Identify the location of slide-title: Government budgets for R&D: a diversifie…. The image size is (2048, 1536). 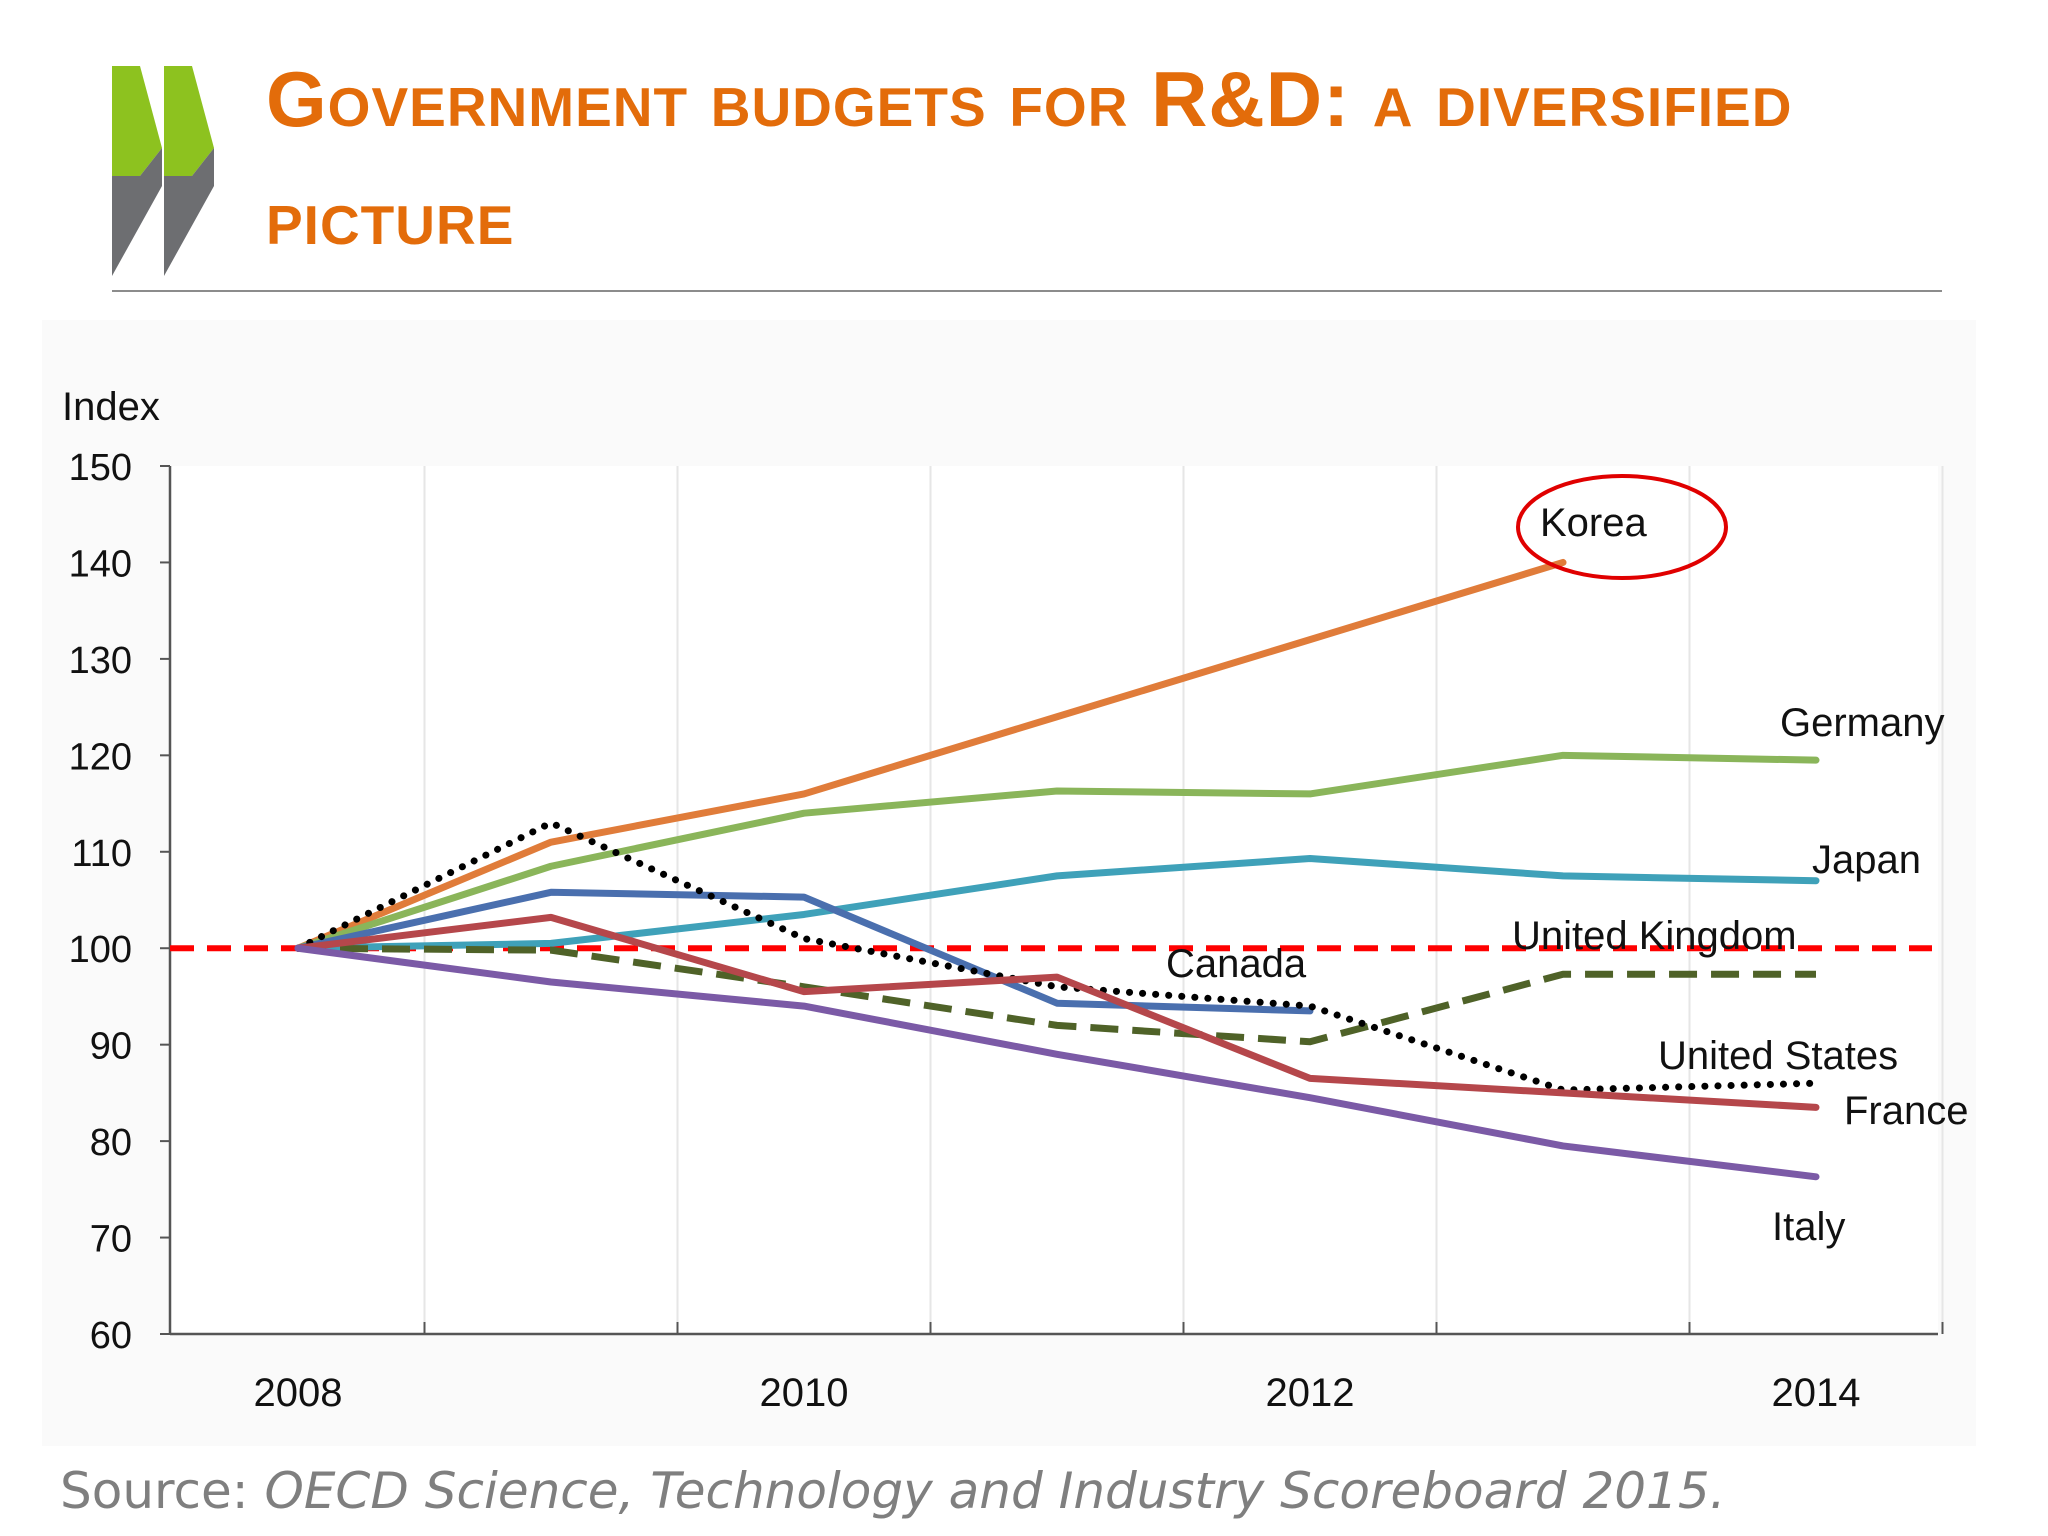
(1029, 158).